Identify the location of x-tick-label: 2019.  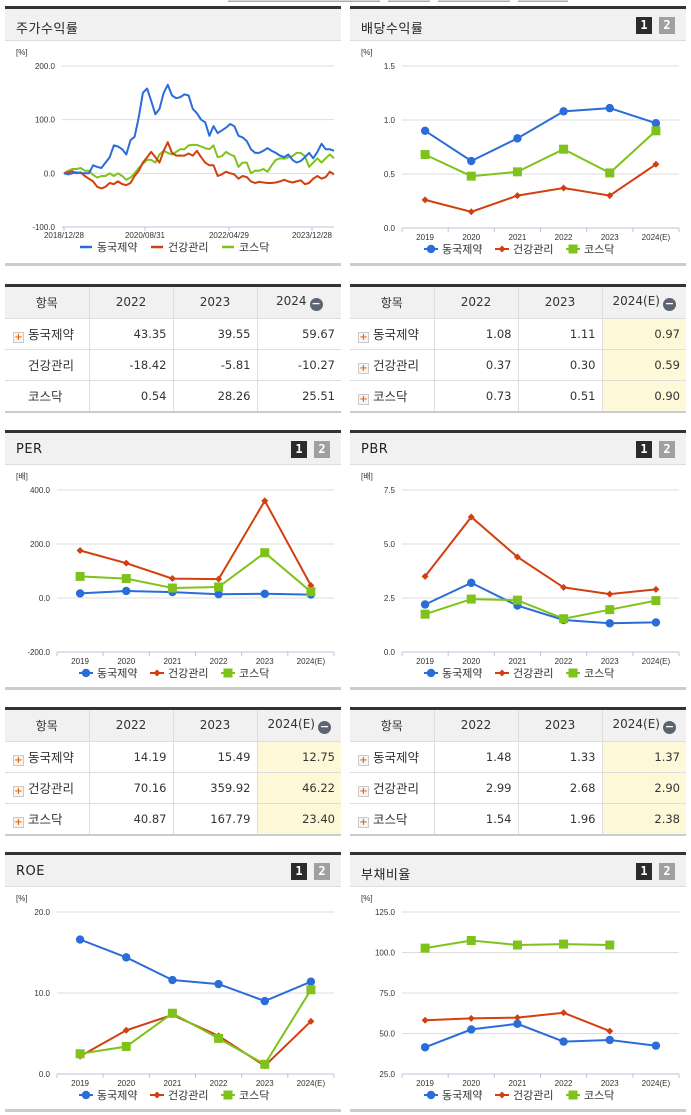
(425, 1083).